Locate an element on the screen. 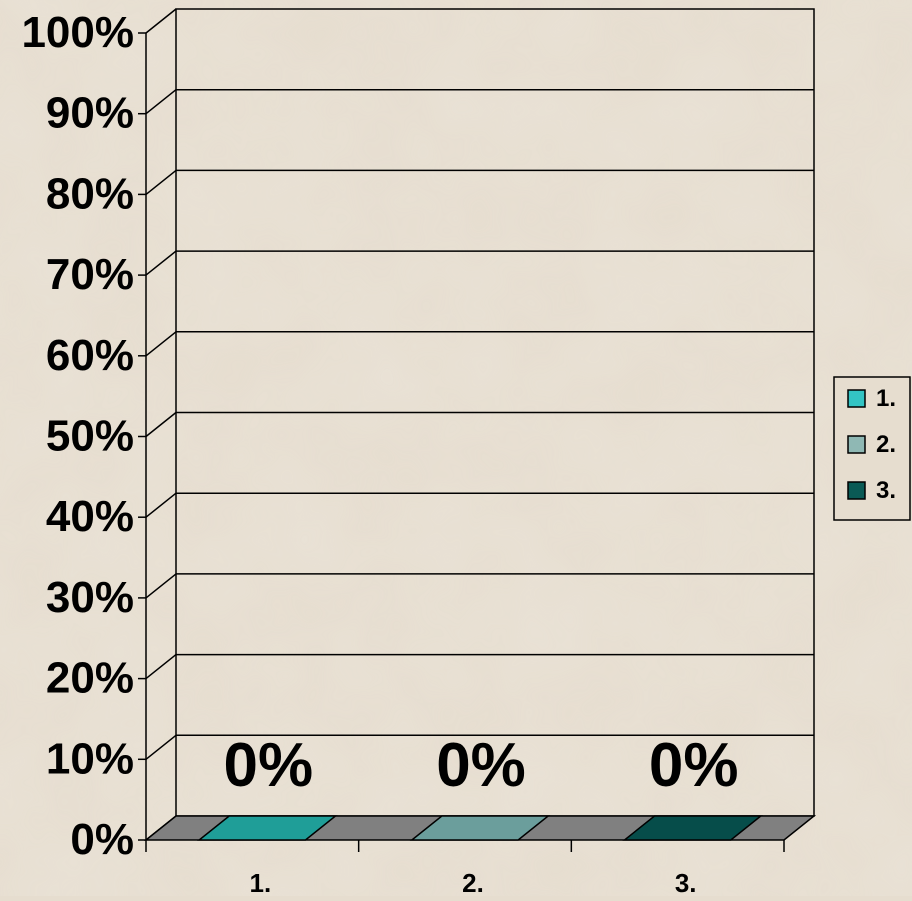 The image size is (912, 901). x-tick-labels: 1. 2. 3. is located at coordinates (473, 883).